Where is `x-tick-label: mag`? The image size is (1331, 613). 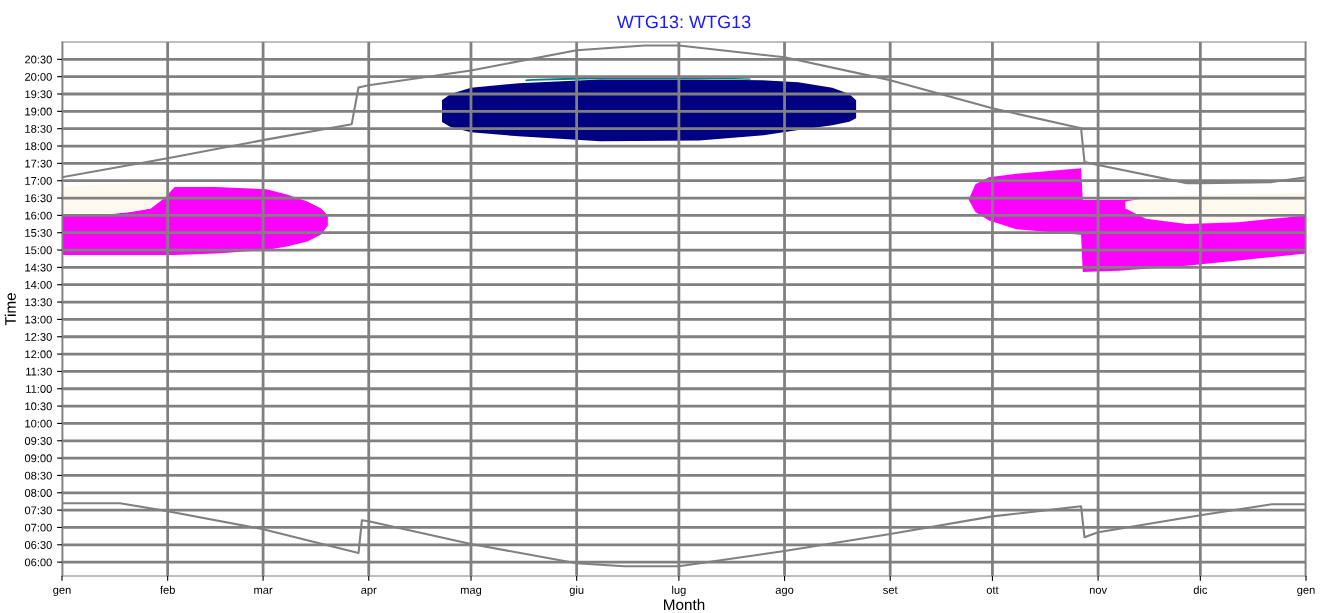 x-tick-label: mag is located at coordinates (471, 592).